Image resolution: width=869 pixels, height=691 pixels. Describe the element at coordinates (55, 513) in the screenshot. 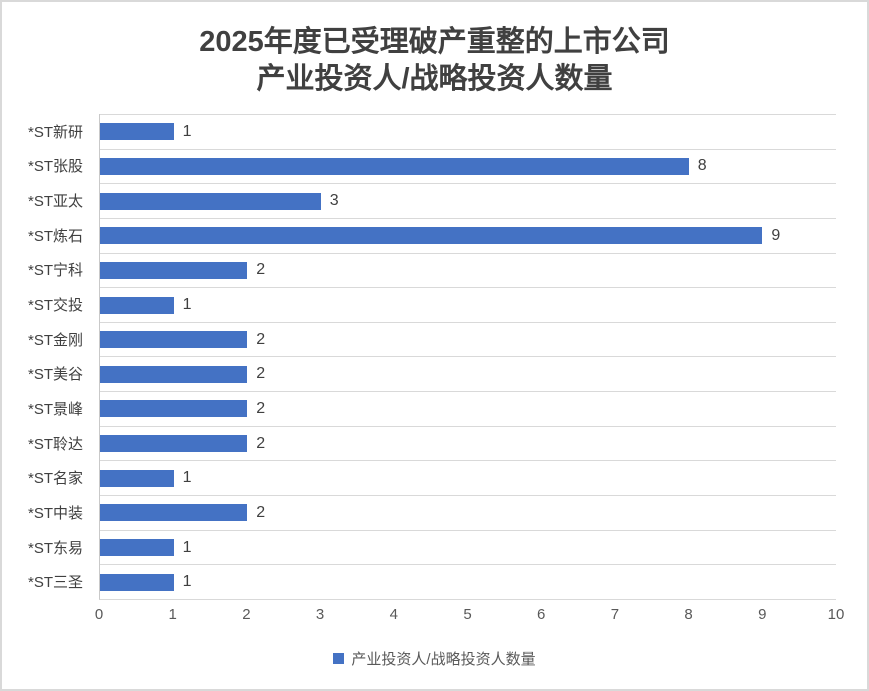

I see `y-axis-label: *ST中装` at that location.